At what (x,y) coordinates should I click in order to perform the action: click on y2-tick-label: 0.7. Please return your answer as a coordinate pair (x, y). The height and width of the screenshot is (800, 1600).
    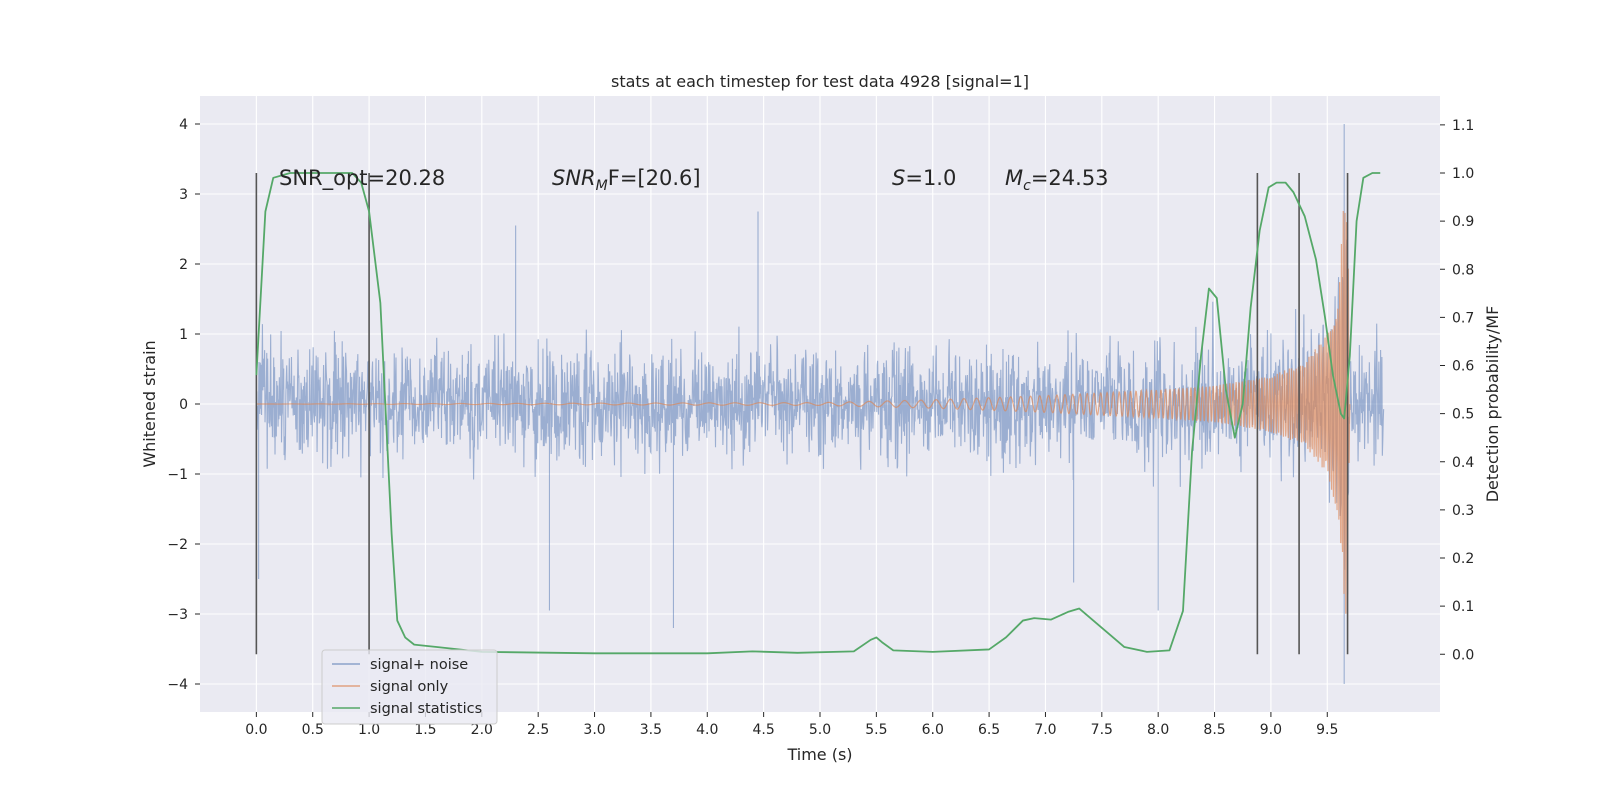
    Looking at the image, I should click on (1463, 318).